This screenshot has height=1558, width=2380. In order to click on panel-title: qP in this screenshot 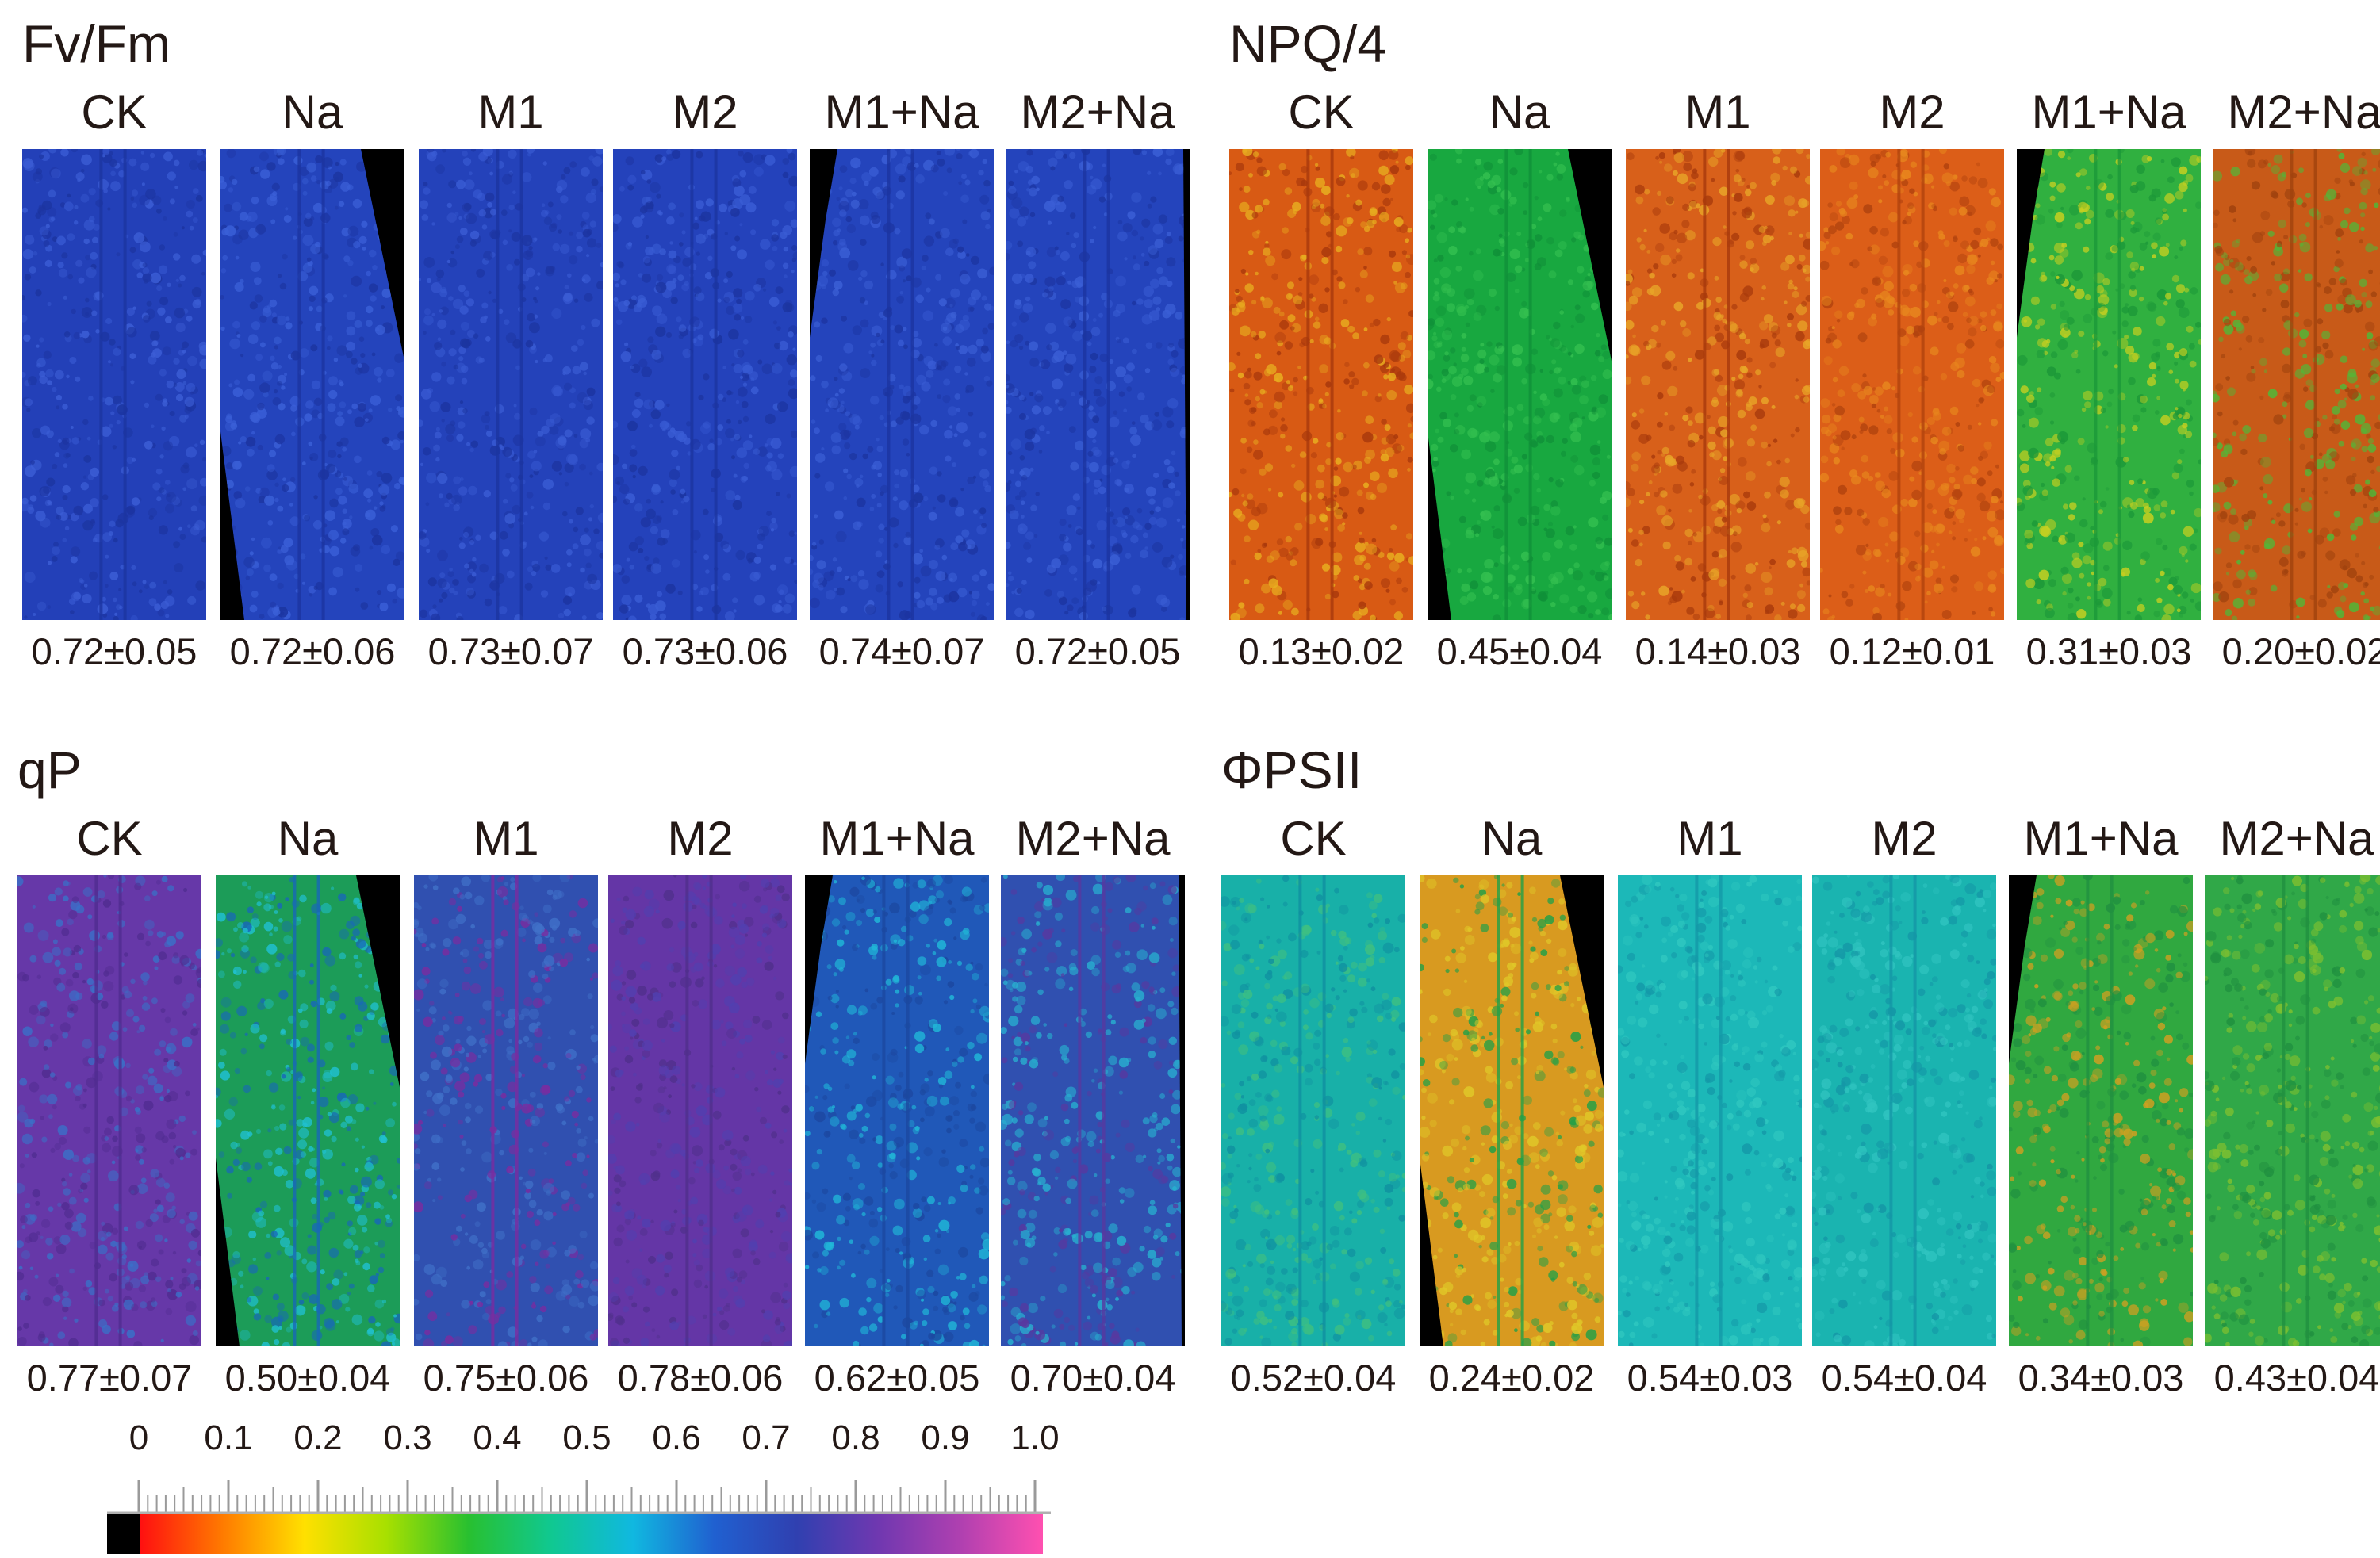, I will do `click(49, 770)`.